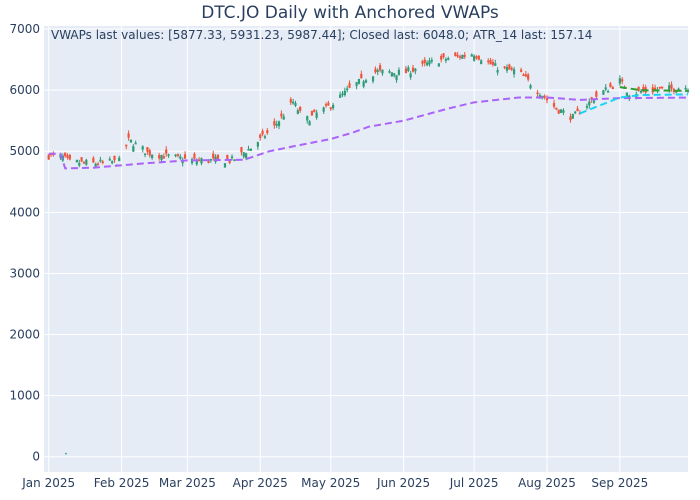  I want to click on y-tick-label: 6000, so click(24, 90).